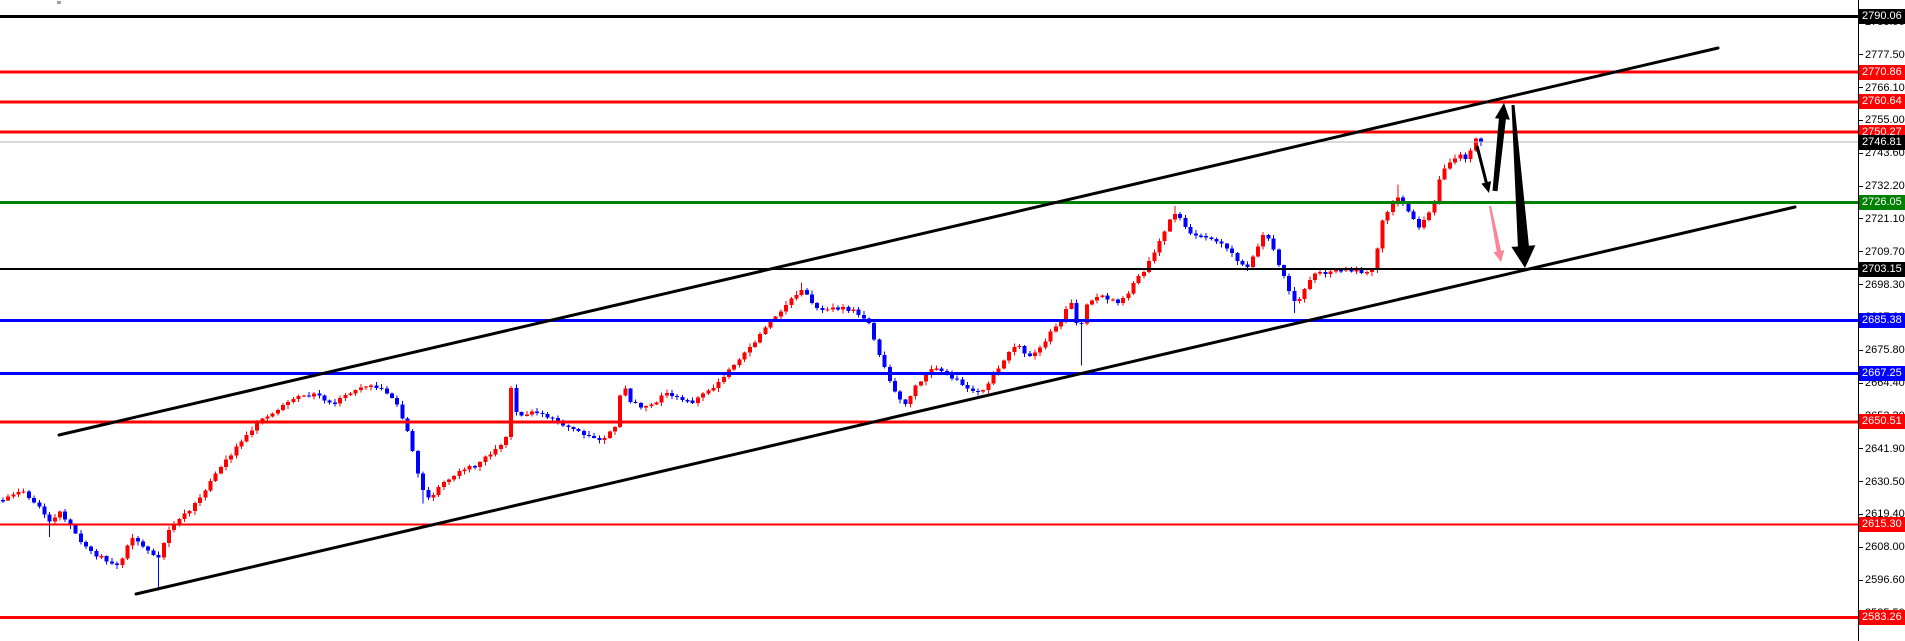  Describe the element at coordinates (1882, 72) in the screenshot. I see `price-level-label-2770.86: 2770.86` at that location.